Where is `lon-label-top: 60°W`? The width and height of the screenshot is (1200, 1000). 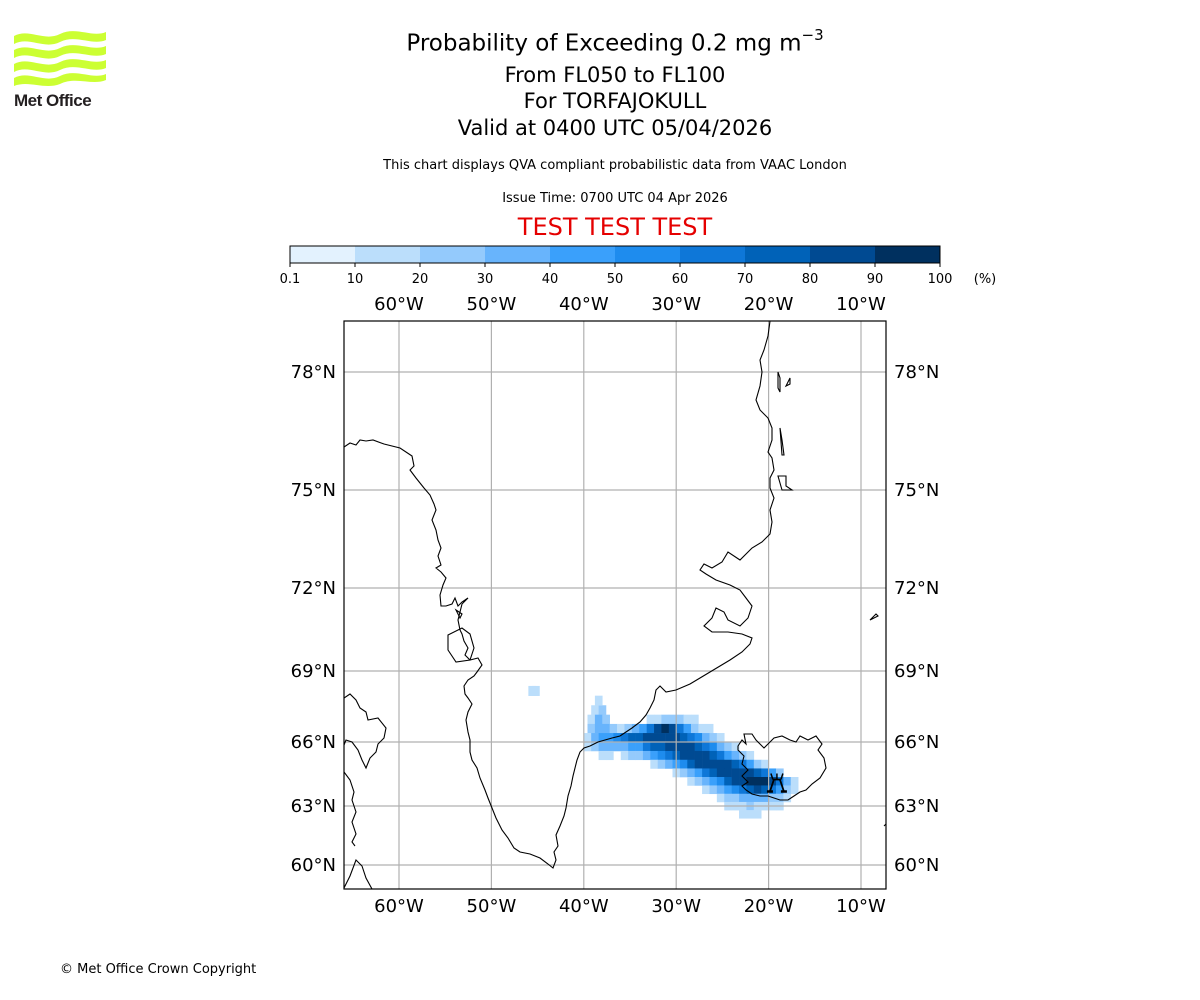 lon-label-top: 60°W is located at coordinates (399, 304).